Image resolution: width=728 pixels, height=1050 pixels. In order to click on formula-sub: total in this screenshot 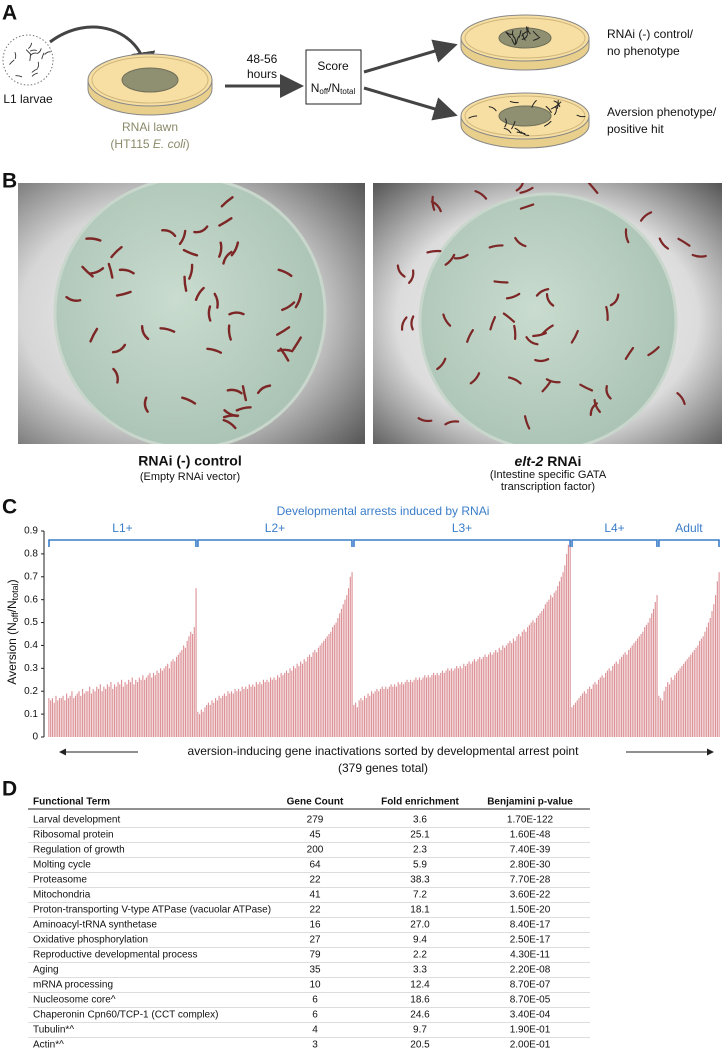, I will do `click(347, 91)`.